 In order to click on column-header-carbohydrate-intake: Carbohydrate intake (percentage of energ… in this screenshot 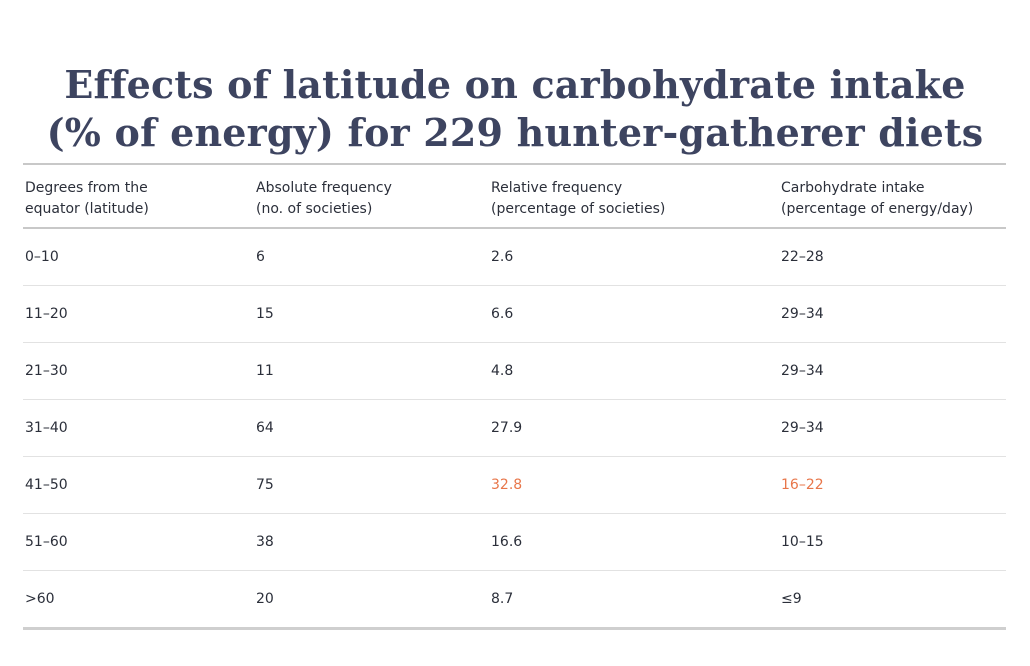, I will do `click(877, 198)`.